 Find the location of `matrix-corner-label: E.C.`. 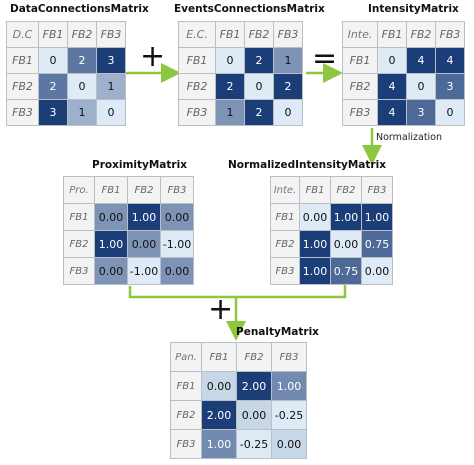

matrix-corner-label: E.C. is located at coordinates (197, 34).